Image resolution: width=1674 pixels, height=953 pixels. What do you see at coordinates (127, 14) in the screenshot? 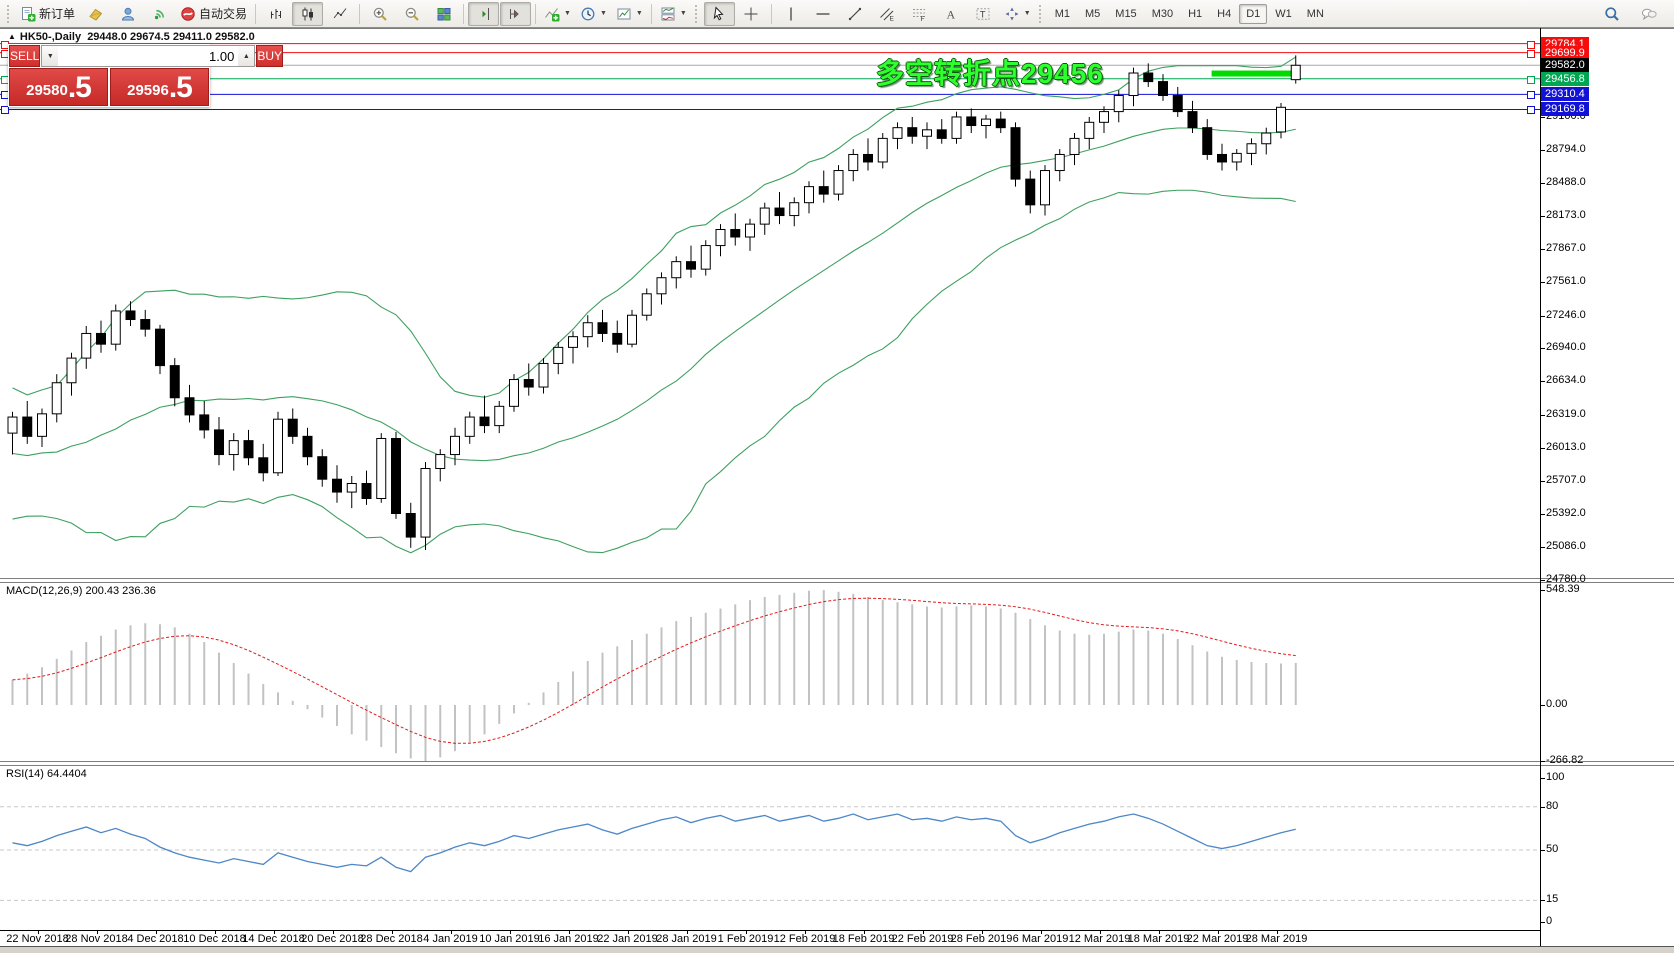
I see `profiles-button` at bounding box center [127, 14].